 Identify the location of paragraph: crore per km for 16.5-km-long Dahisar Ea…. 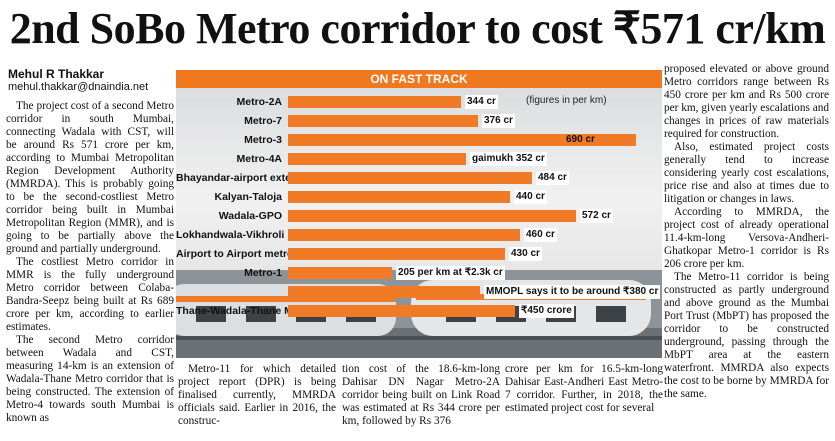
(584, 388).